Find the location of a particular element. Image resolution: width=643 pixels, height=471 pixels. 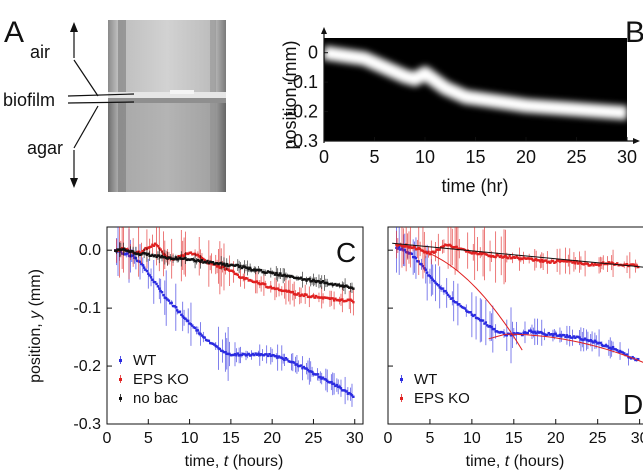

b-xtick-label: 5 is located at coordinates (374, 157).